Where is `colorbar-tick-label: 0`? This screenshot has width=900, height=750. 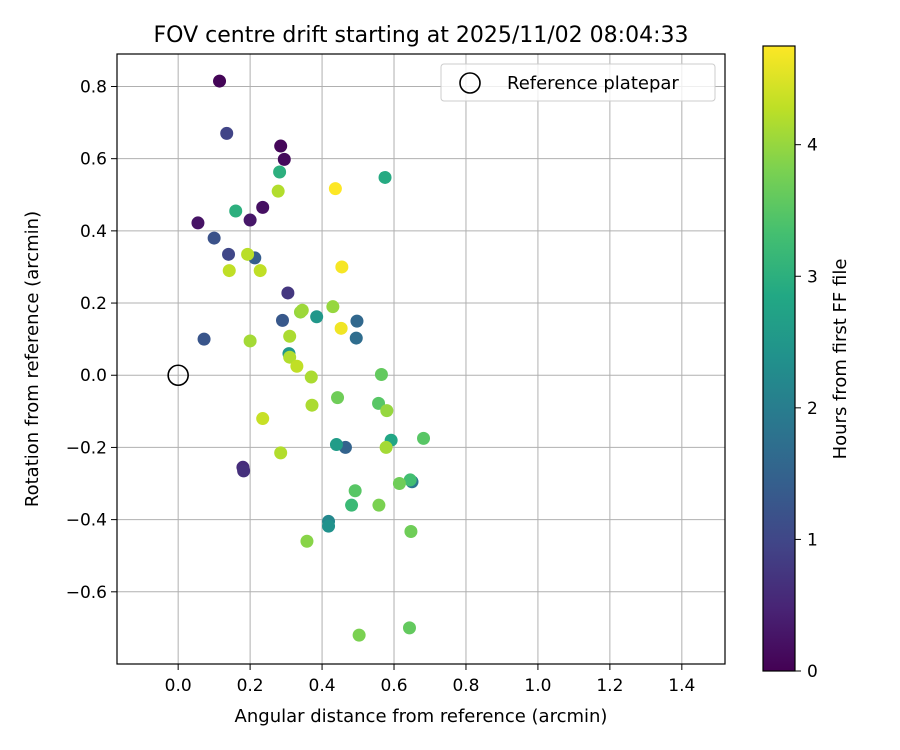
colorbar-tick-label: 0 is located at coordinates (812, 672).